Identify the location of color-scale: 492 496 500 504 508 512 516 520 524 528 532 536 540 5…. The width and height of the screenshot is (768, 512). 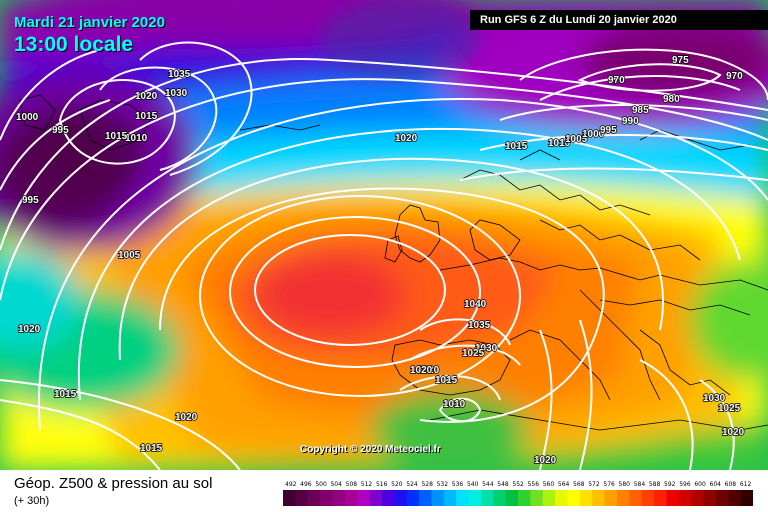
(518, 493).